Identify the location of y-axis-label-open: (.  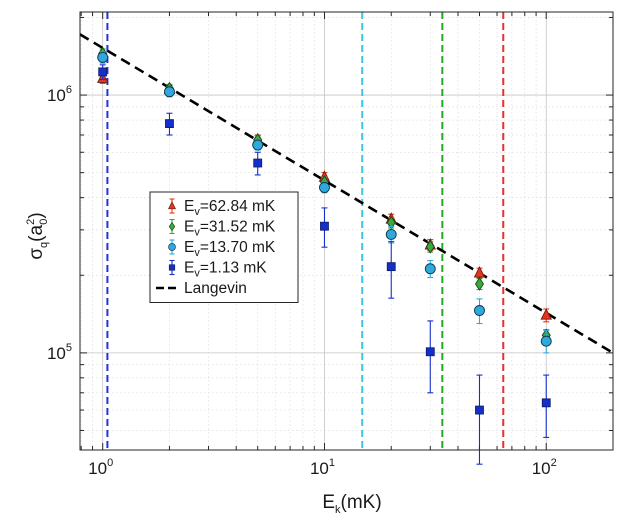
(36, 238).